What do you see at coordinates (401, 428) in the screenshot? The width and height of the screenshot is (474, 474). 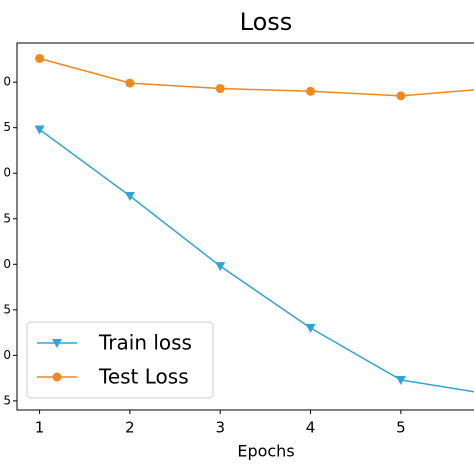 I see `x-tick-label: 5` at bounding box center [401, 428].